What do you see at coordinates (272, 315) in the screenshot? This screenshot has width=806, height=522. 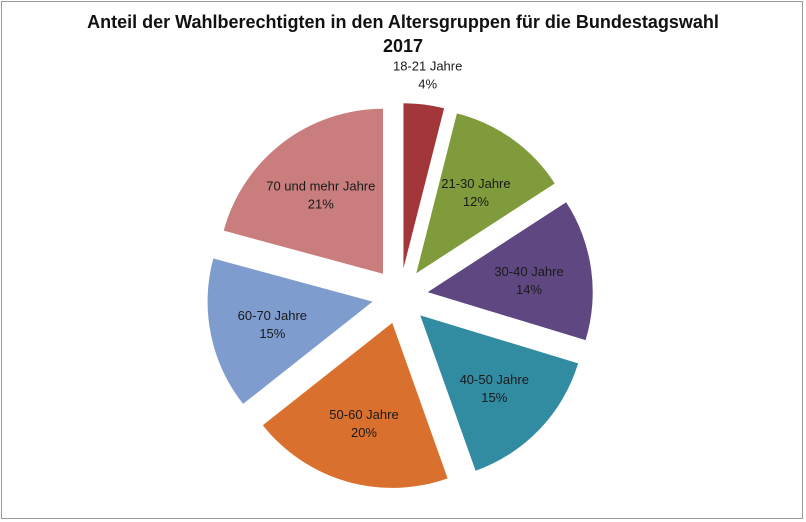 I see `slice-label: 60-70 Jahre` at bounding box center [272, 315].